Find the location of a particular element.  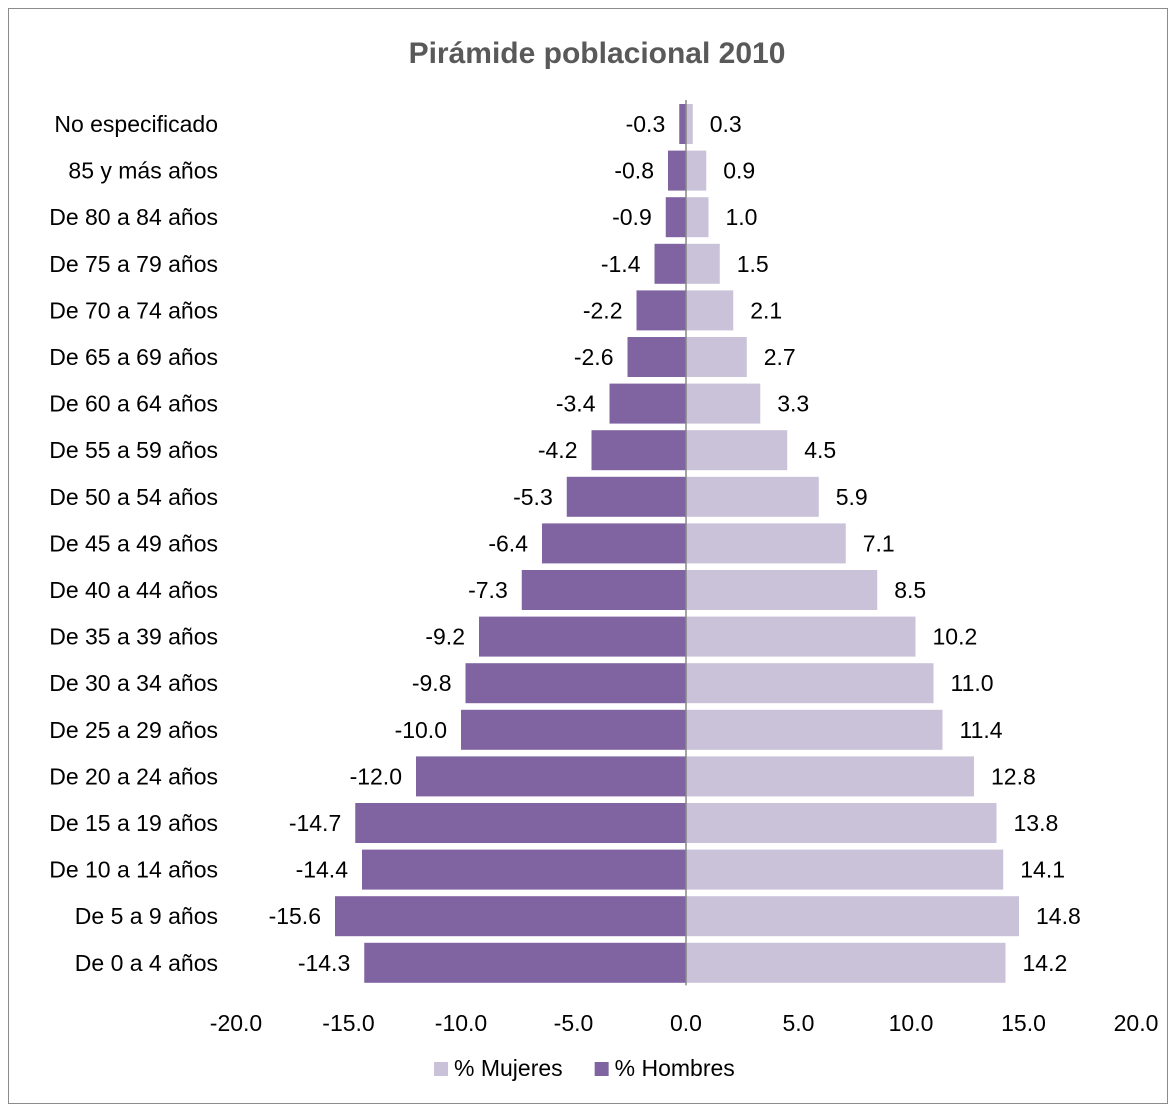

value-label-hombres: -5.3 is located at coordinates (533, 497).